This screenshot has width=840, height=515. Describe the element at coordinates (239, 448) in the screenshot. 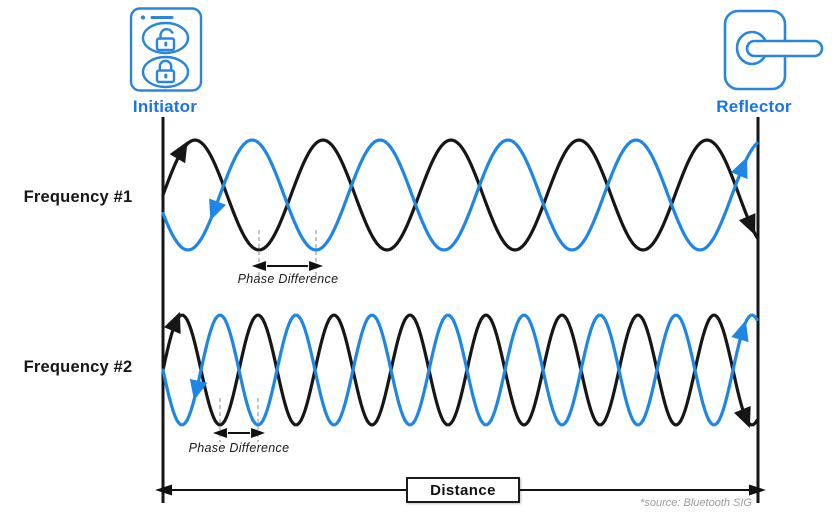

I see `phase-difference-label-2: Phase Difference` at that location.